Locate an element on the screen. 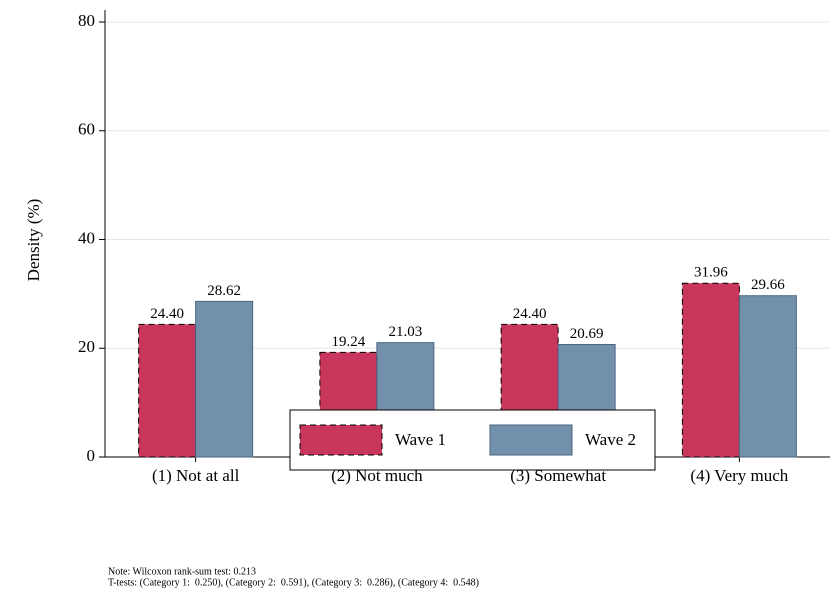  y-axis-label: Density (%) is located at coordinates (33, 240).